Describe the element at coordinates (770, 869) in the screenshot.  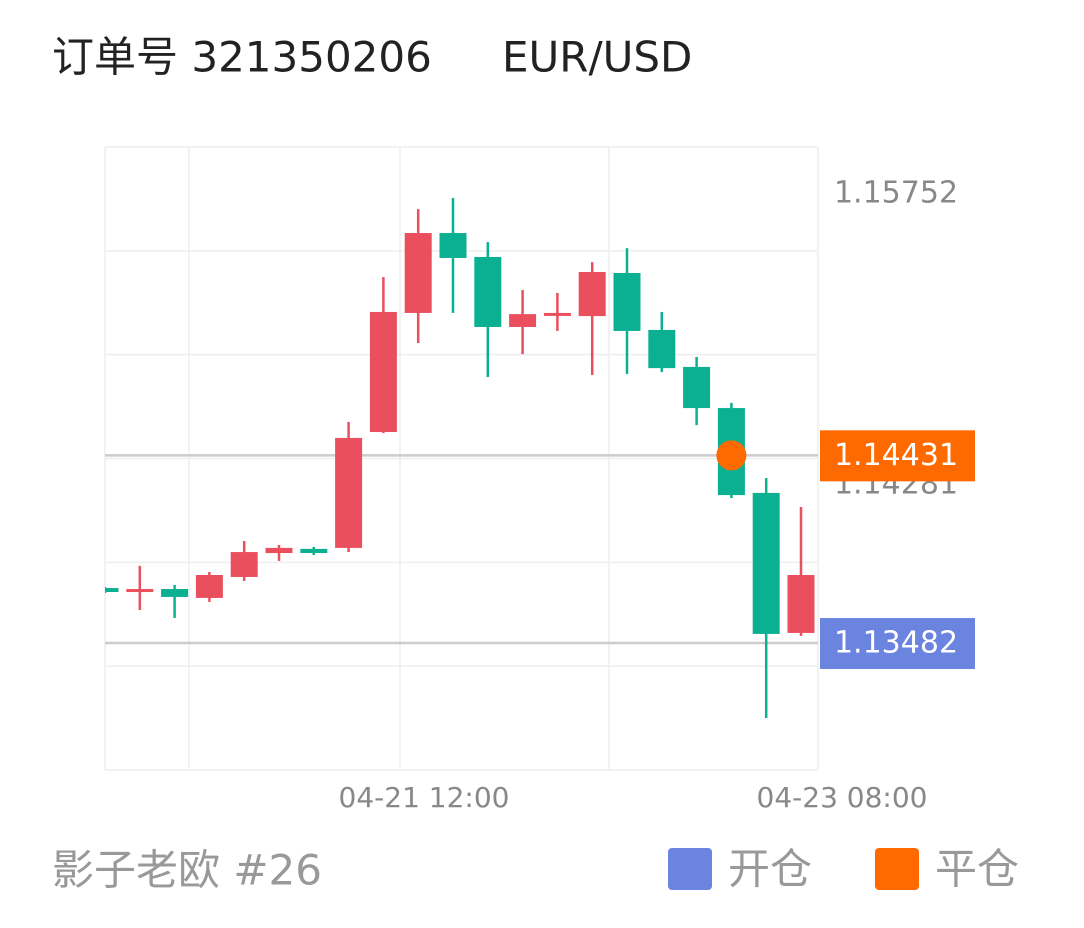
I see `legend-label: 开仓` at that location.